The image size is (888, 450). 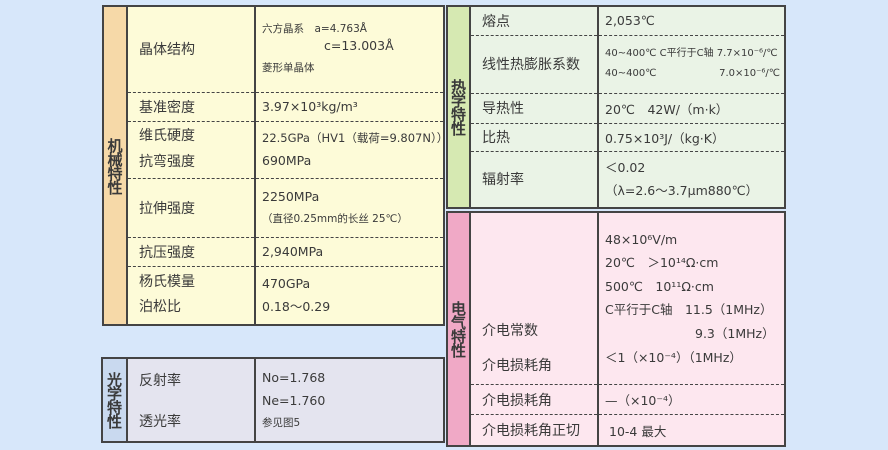 I want to click on value: 10-4 最大, so click(x=638, y=431).